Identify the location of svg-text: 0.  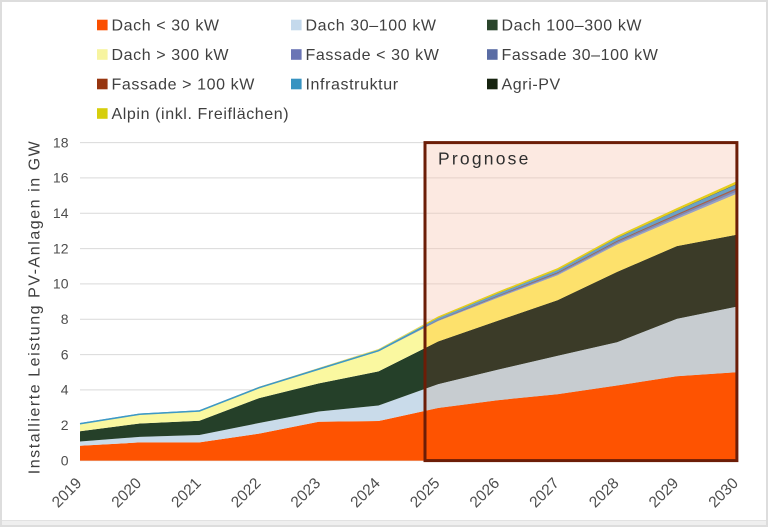
(65, 460).